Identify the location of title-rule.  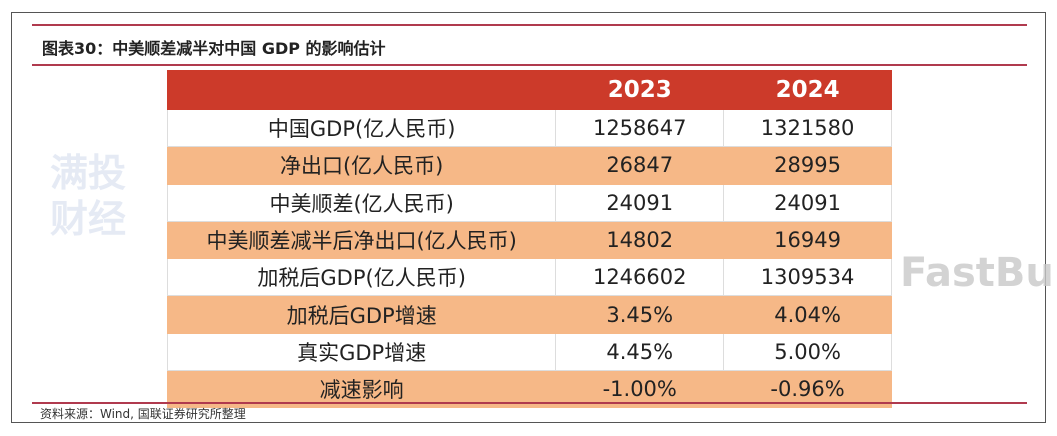
(529, 65).